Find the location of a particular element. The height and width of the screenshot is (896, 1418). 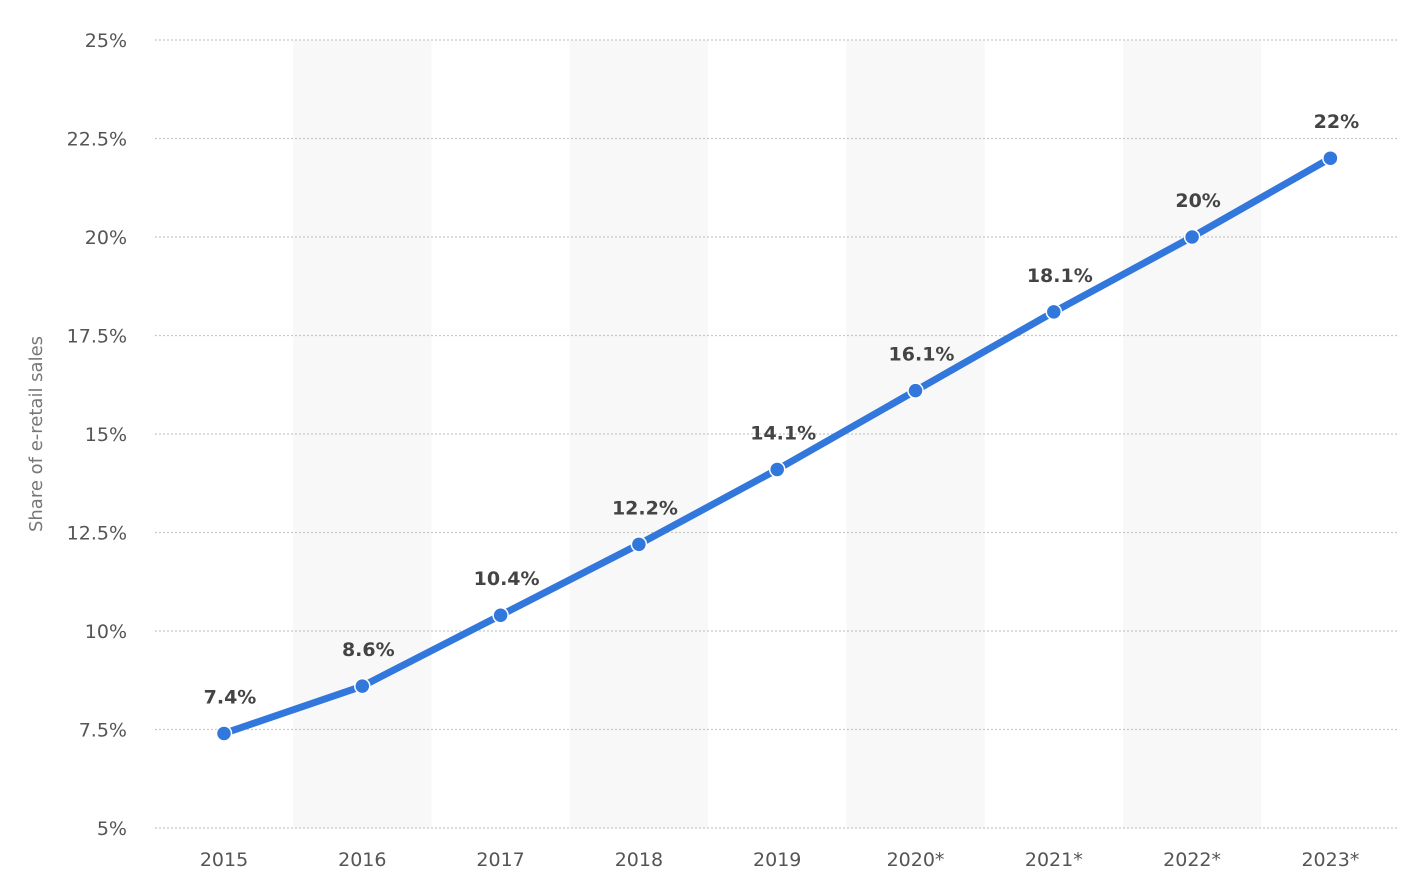

x-tick-label: 2016 is located at coordinates (362, 860).